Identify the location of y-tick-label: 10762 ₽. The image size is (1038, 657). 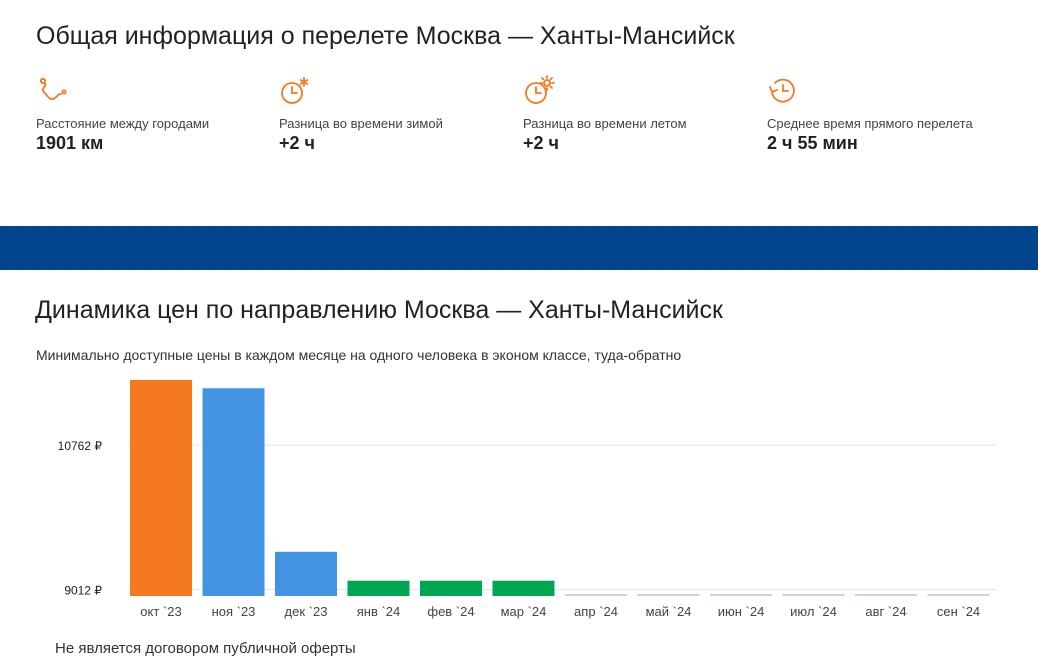
(80, 446).